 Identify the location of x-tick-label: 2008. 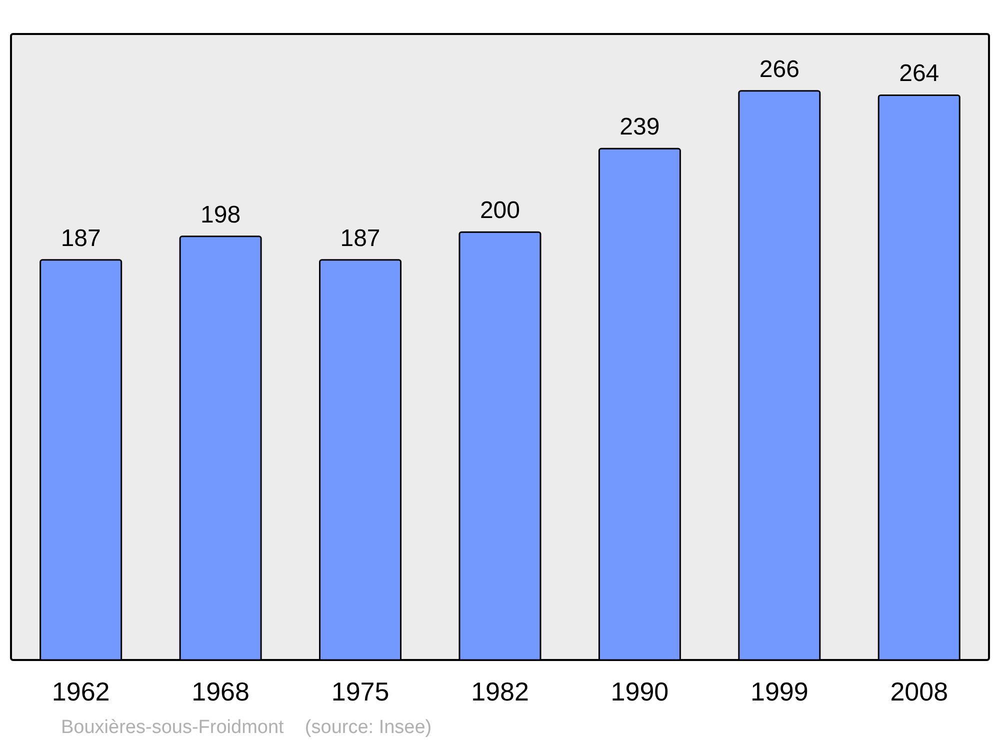
(919, 691).